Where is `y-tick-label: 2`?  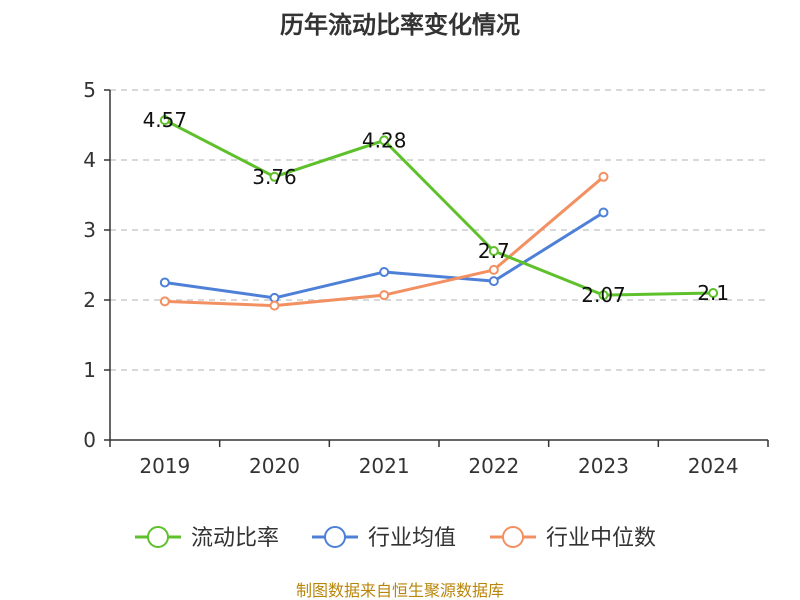 y-tick-label: 2 is located at coordinates (89, 300).